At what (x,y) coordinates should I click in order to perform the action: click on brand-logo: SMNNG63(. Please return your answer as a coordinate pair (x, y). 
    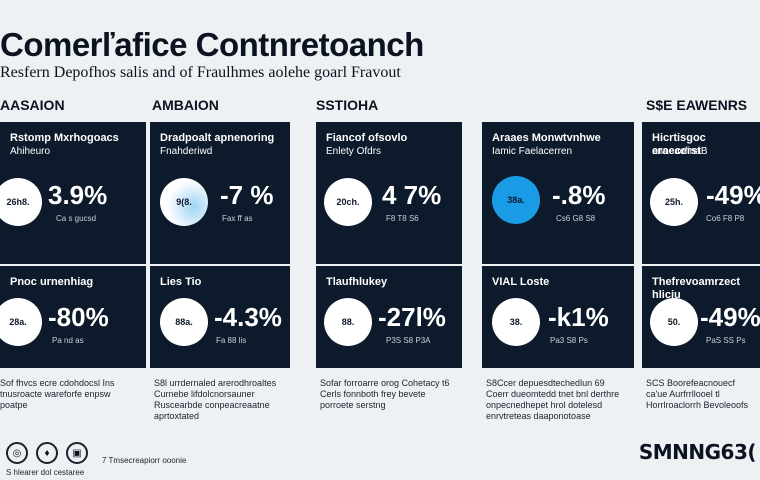
    Looking at the image, I should click on (697, 452).